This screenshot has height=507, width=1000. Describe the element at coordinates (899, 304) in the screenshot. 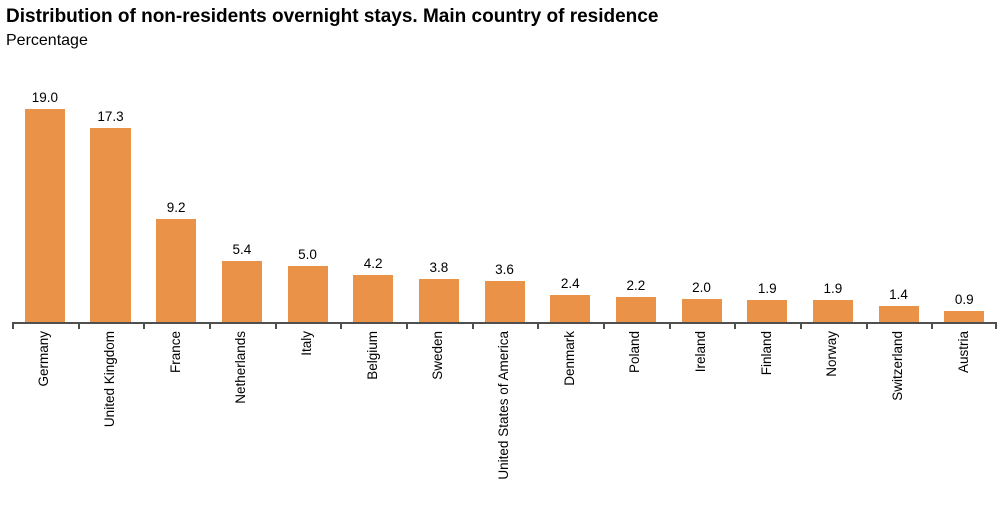

I see `bar-group: 1.4` at that location.